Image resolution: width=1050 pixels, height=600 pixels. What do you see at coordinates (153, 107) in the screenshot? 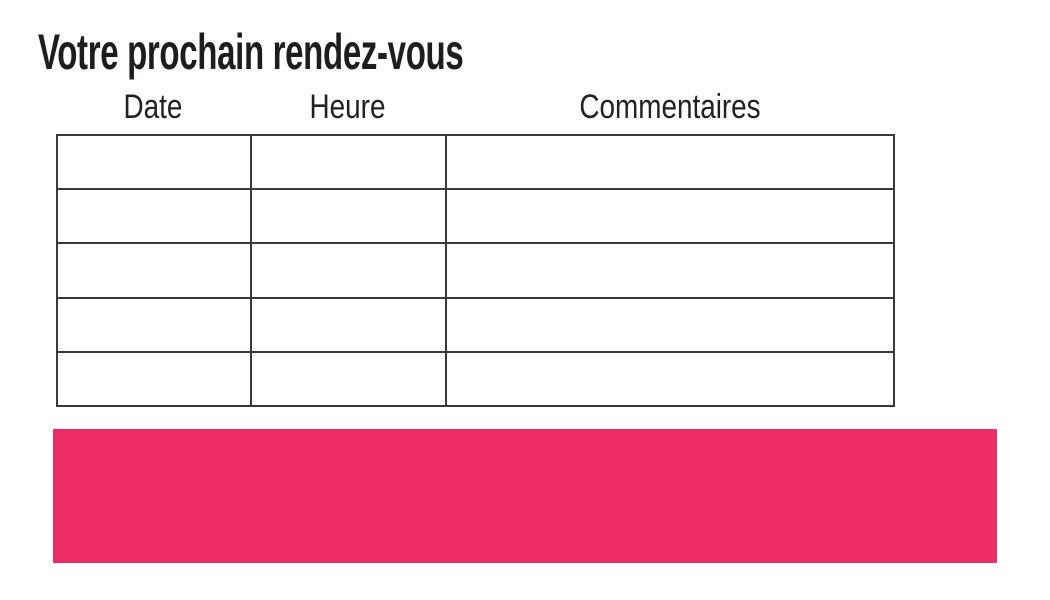
I see `column-header-date: Date` at bounding box center [153, 107].